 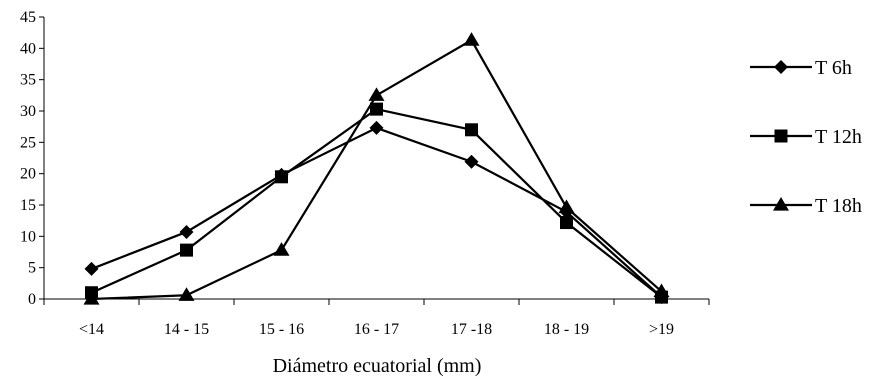 I want to click on y-tick-label: 25, so click(x=28, y=142).